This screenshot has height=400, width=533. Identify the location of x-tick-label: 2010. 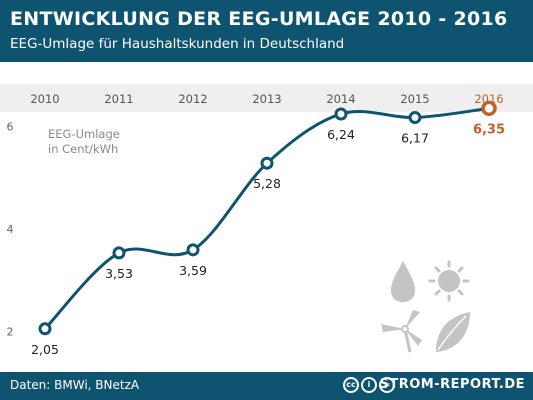
(44, 99).